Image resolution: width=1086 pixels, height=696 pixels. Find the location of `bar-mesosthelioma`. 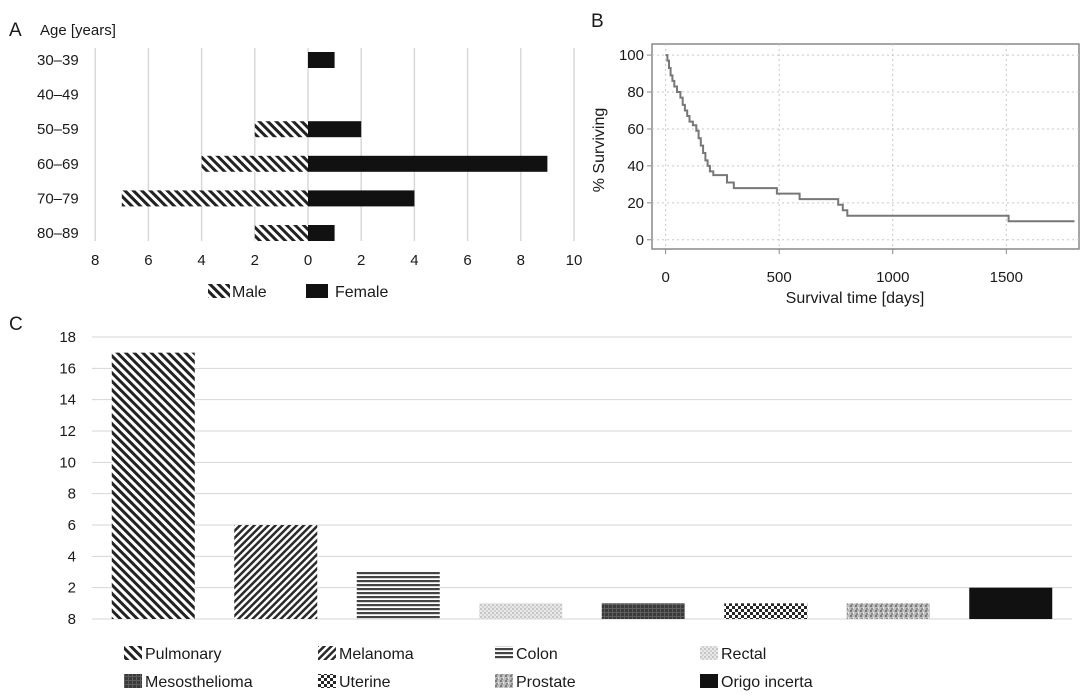

bar-mesosthelioma is located at coordinates (643, 611).